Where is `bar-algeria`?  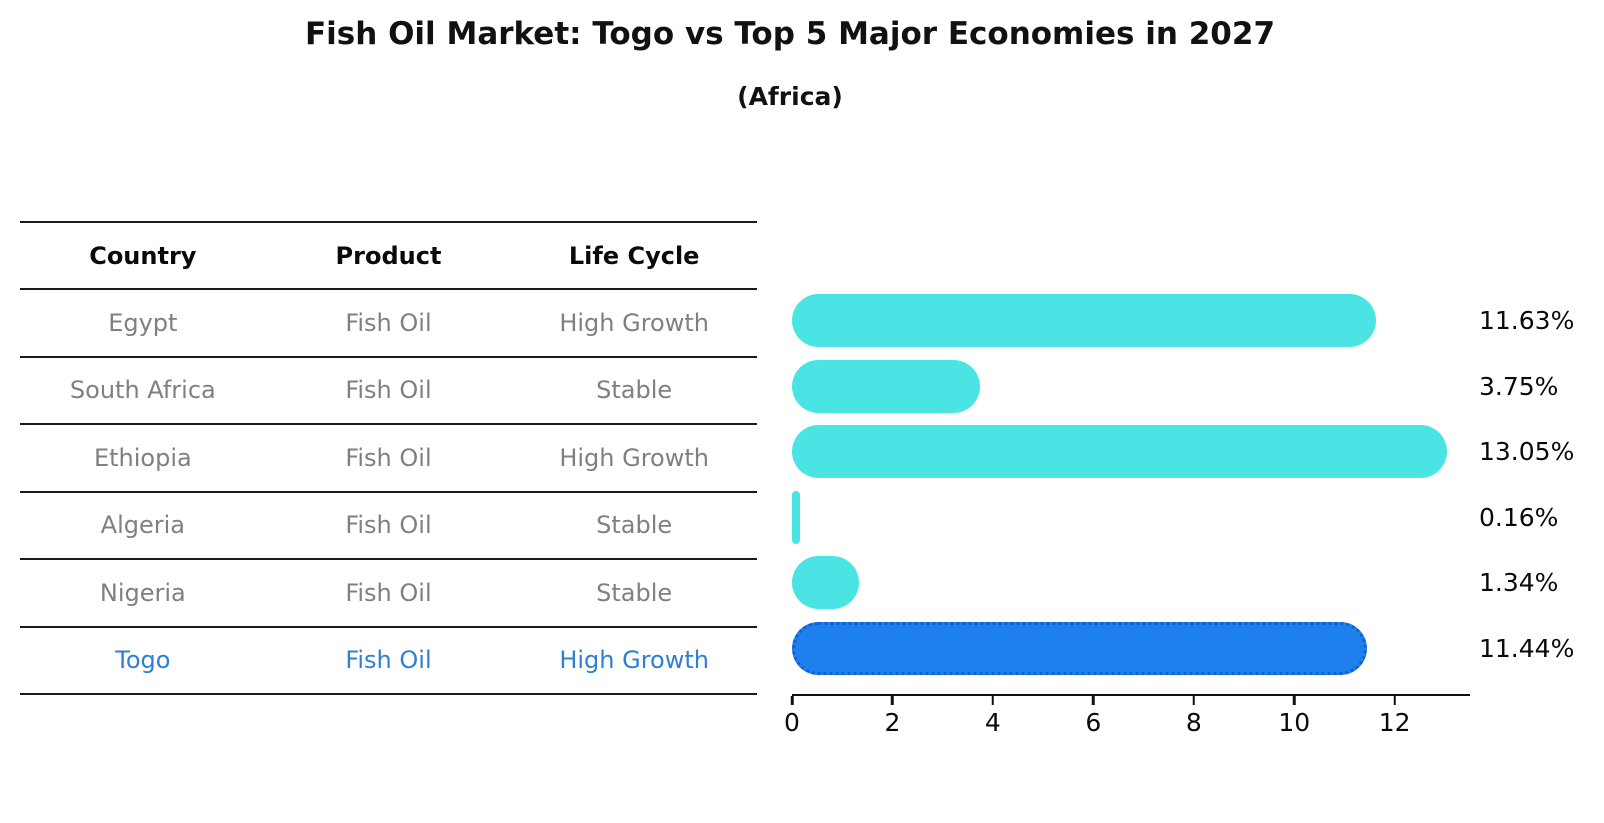
bar-algeria is located at coordinates (796, 517).